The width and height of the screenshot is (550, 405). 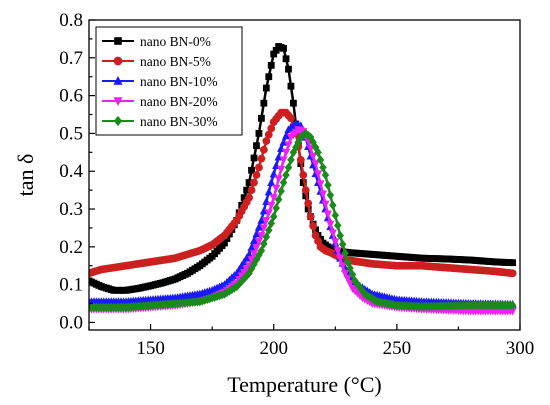 I want to click on x-axis-title: Temperature (°C), so click(x=304, y=384).